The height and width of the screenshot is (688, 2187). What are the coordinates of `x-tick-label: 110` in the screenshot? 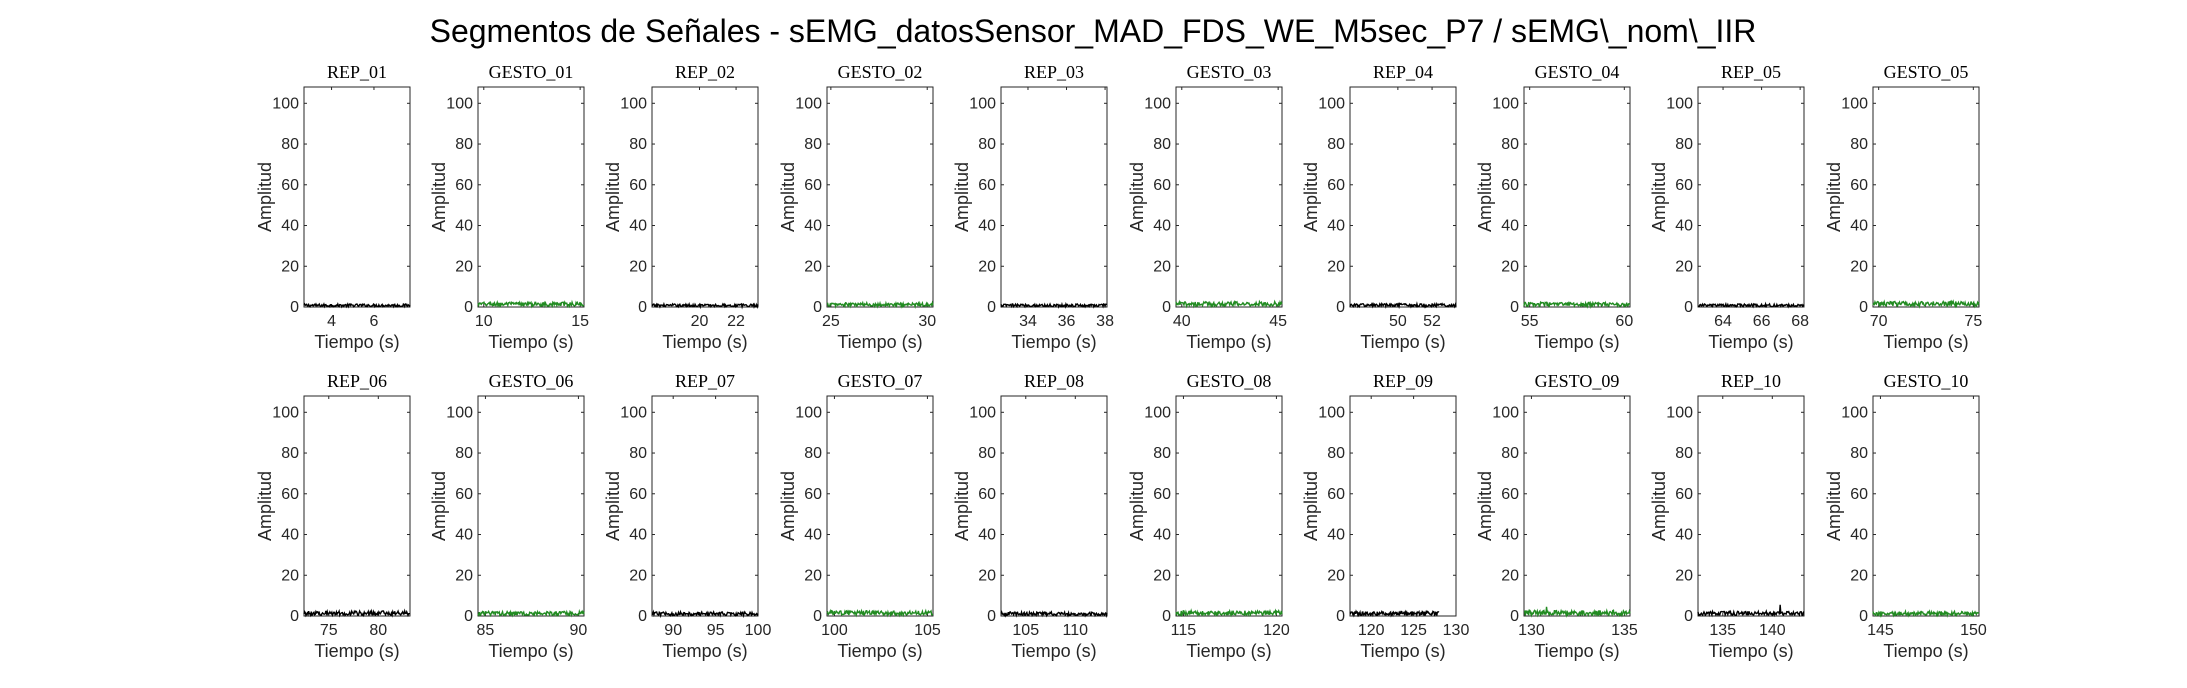 It's located at (1076, 630).